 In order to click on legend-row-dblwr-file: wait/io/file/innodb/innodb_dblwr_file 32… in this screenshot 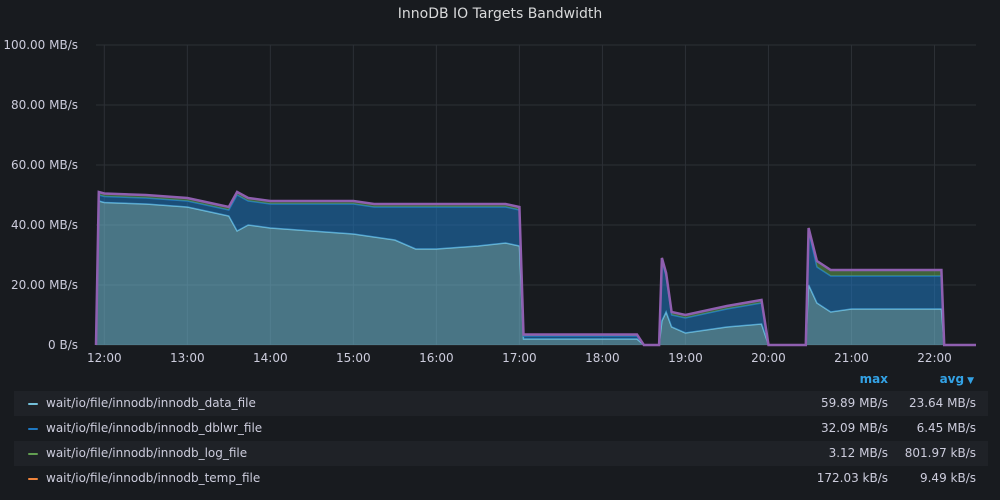, I will do `click(501, 428)`.